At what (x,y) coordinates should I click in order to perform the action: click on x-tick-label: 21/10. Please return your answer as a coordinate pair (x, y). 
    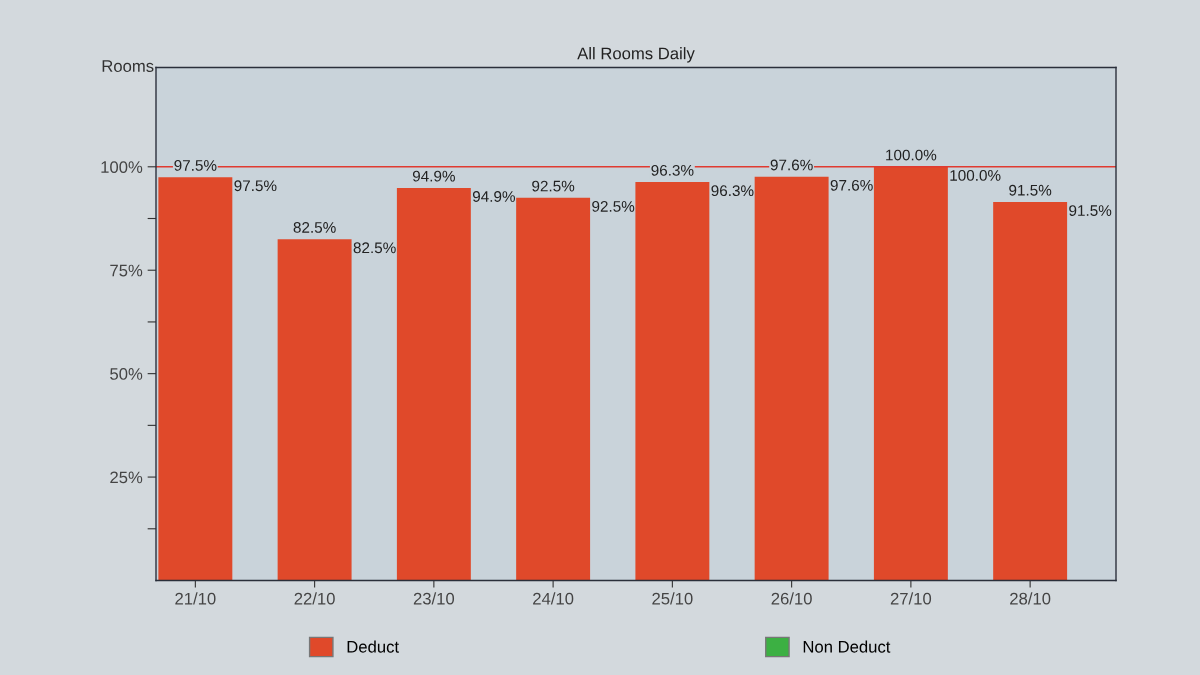
    Looking at the image, I should click on (195, 598).